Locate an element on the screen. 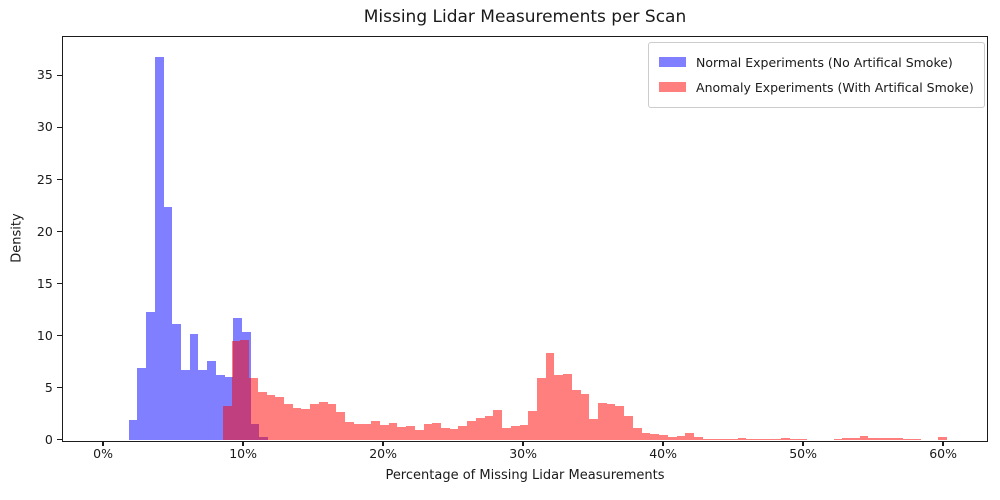  y-tick-label: 20 is located at coordinates (44, 231).